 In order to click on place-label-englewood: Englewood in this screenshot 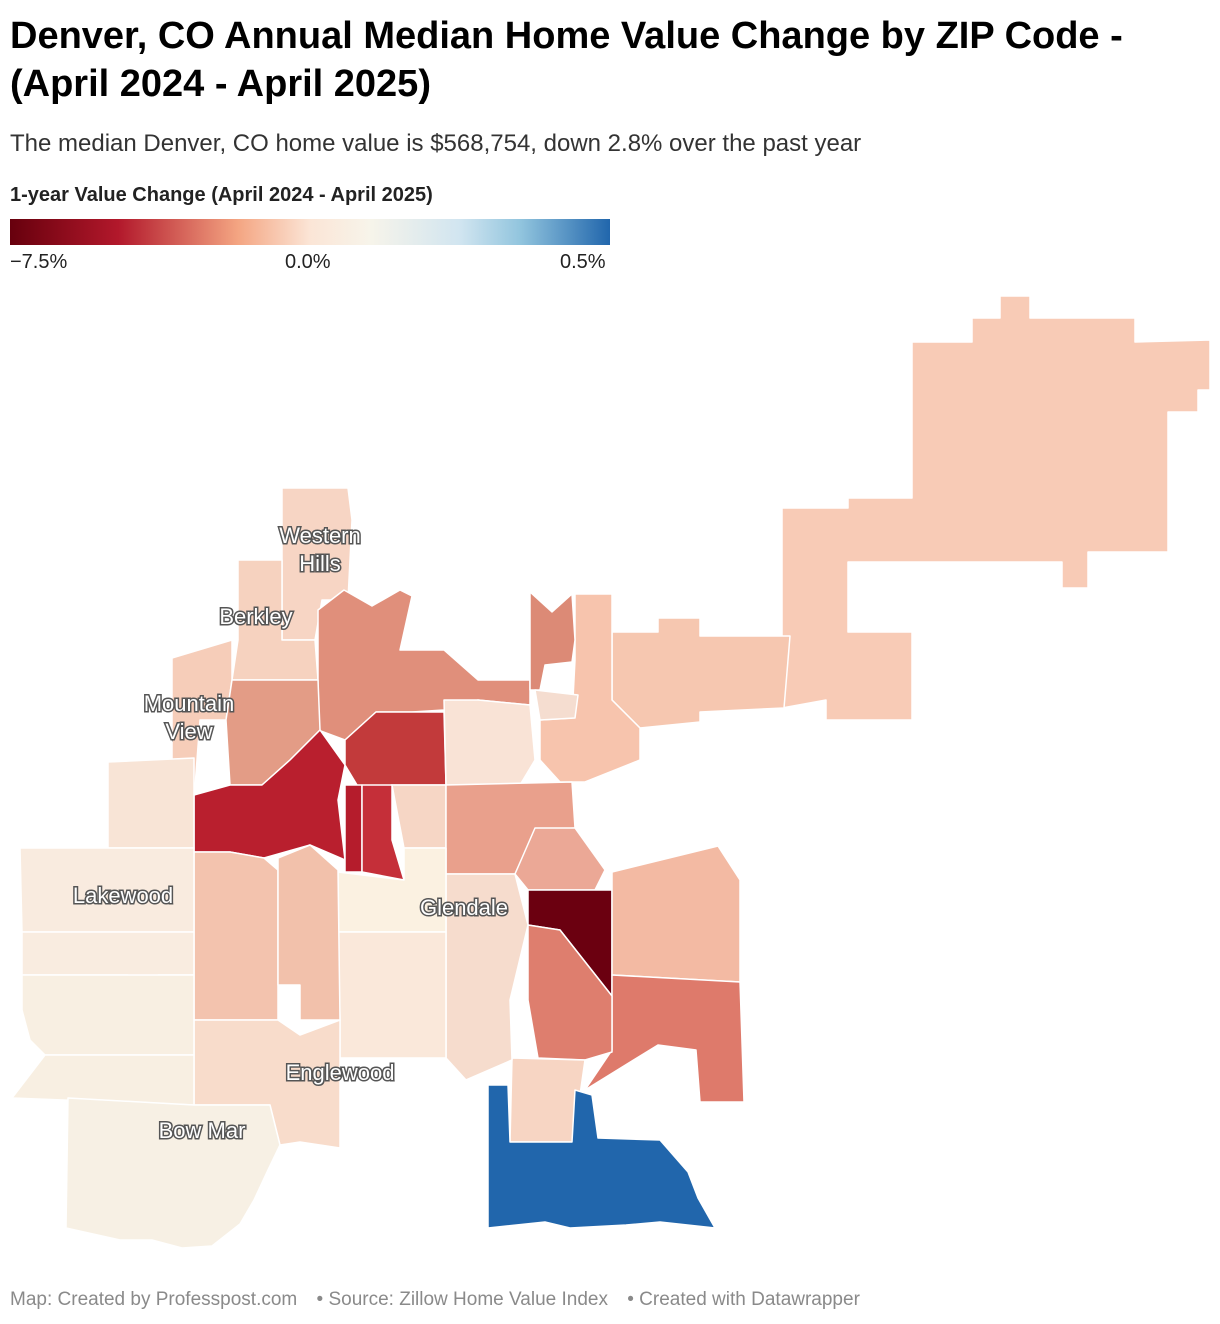, I will do `click(340, 1072)`.